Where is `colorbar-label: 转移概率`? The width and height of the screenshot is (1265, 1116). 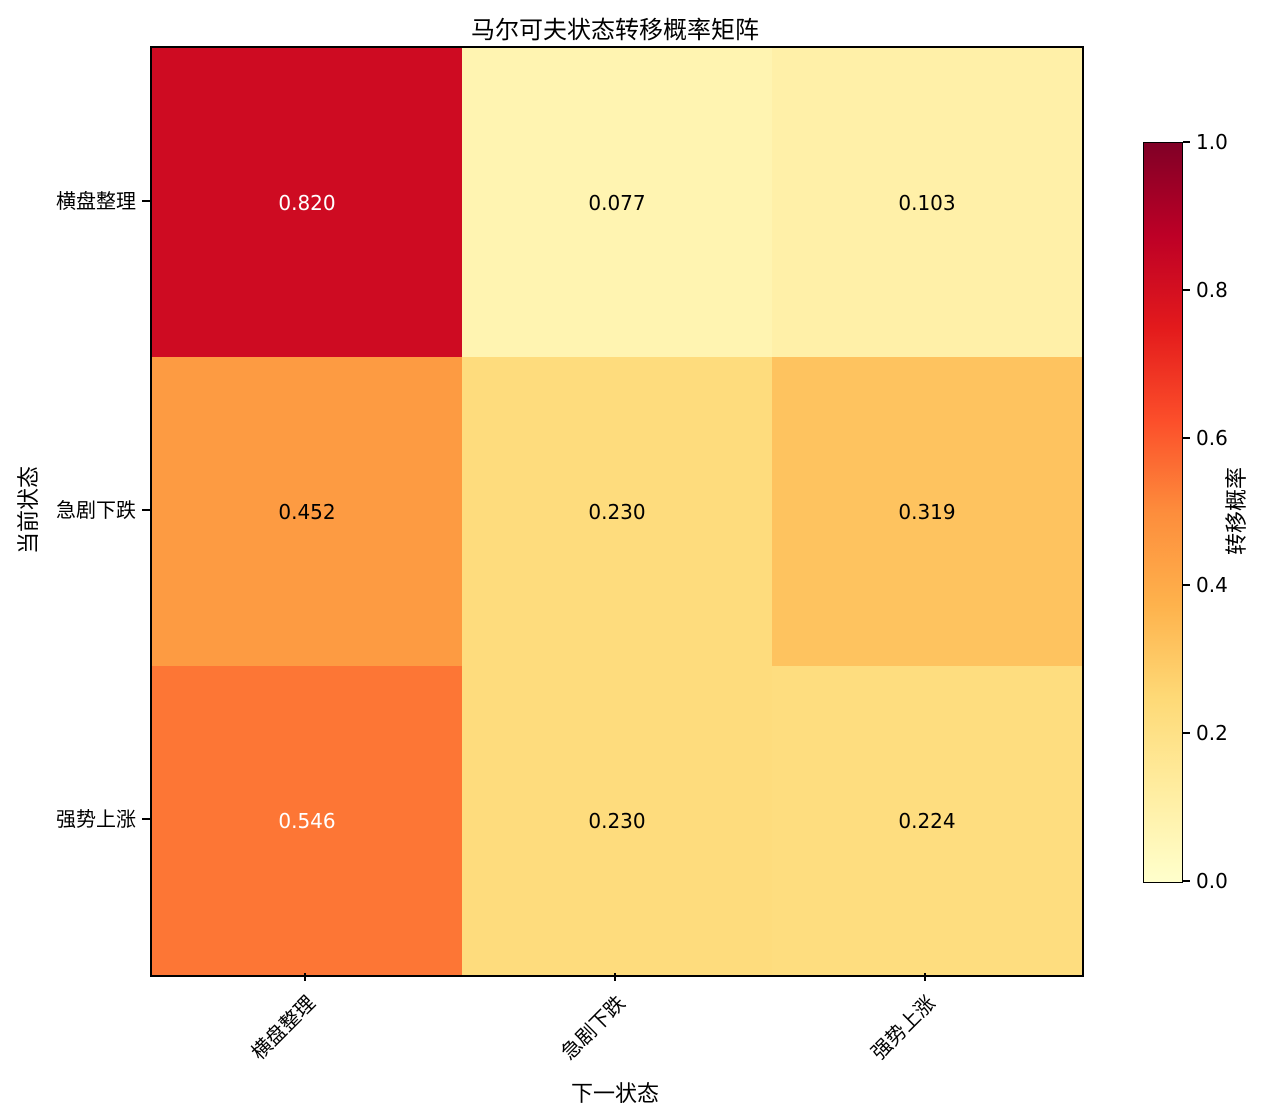
colorbar-label: 转移概率 is located at coordinates (1237, 511).